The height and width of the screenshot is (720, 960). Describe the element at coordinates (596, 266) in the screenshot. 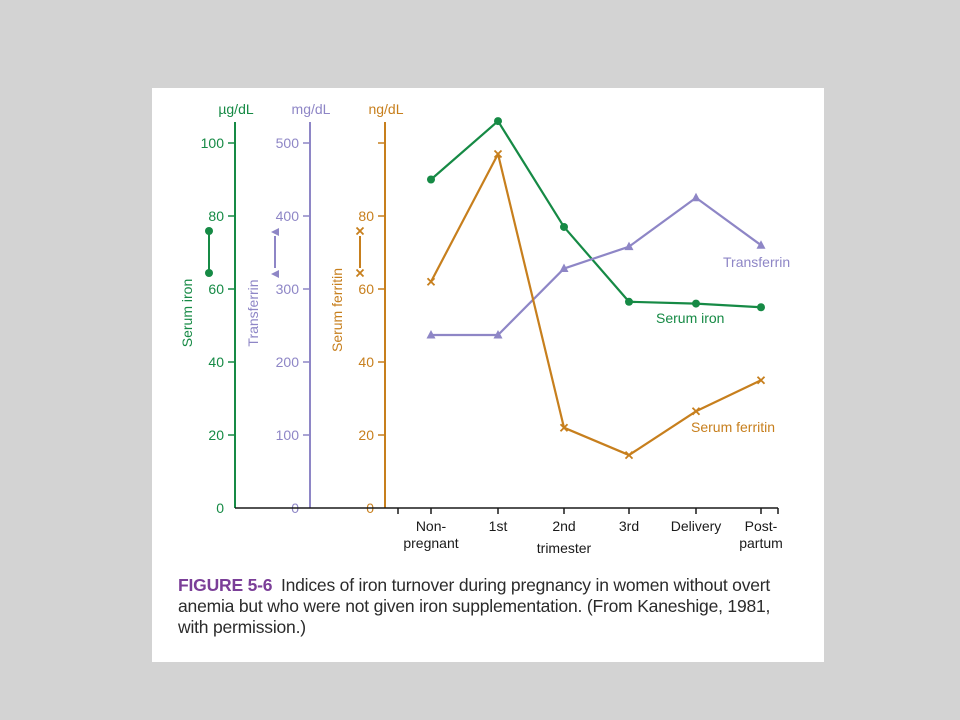

I see `transferrin-series-line` at that location.